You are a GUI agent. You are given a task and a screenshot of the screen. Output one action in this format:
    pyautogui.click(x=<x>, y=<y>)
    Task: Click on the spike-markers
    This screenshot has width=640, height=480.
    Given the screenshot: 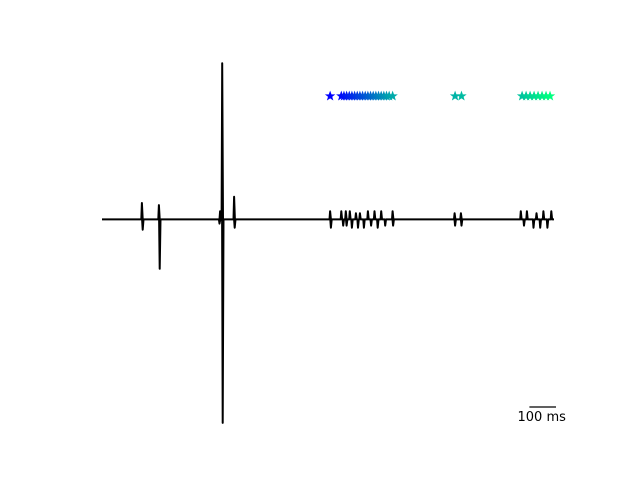 What is the action you would take?
    pyautogui.click(x=440, y=95)
    